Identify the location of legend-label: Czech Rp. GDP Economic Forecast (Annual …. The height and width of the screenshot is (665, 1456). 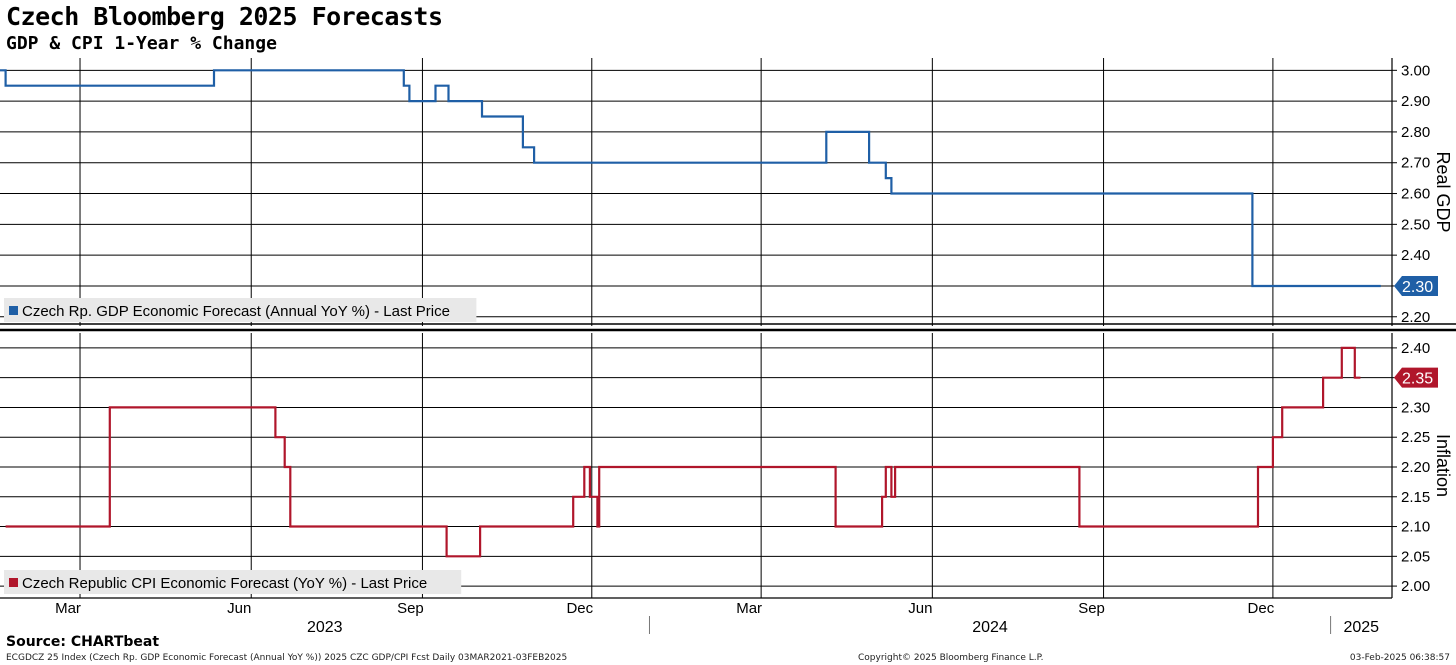
(236, 311).